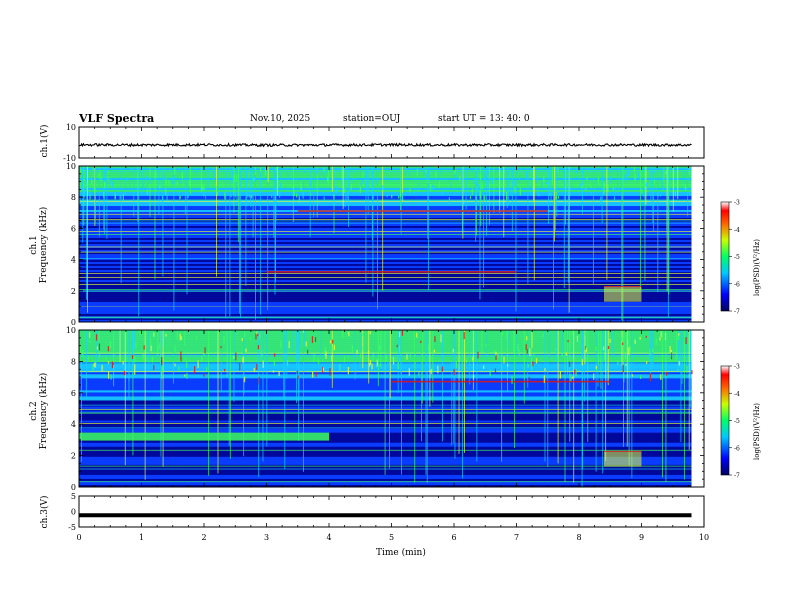 This screenshot has height=612, width=792. I want to click on x-tick-label: 10, so click(704, 537).